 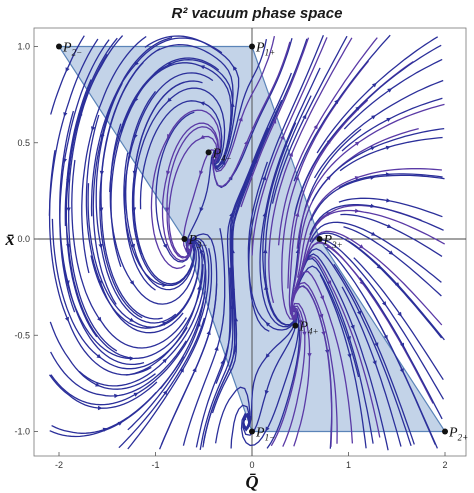 What do you see at coordinates (251, 465) in the screenshot?
I see `x-tick-label: 0` at bounding box center [251, 465].